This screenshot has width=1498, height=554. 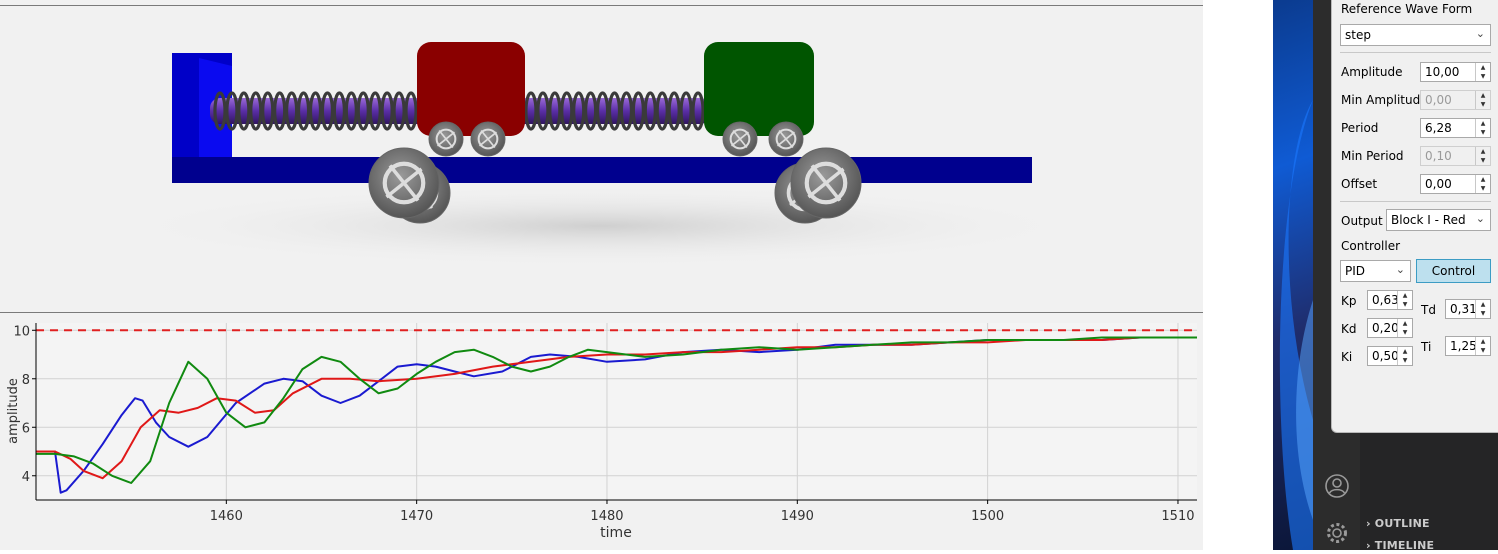 I want to click on td-label: Td, so click(x=1428, y=310).